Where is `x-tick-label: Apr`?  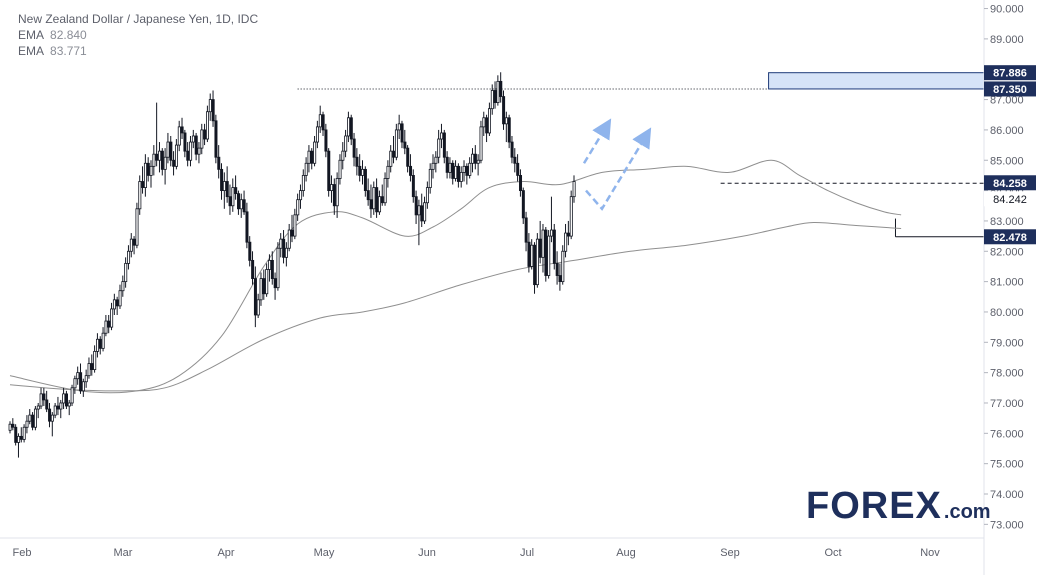
x-tick-label: Apr is located at coordinates (225, 553).